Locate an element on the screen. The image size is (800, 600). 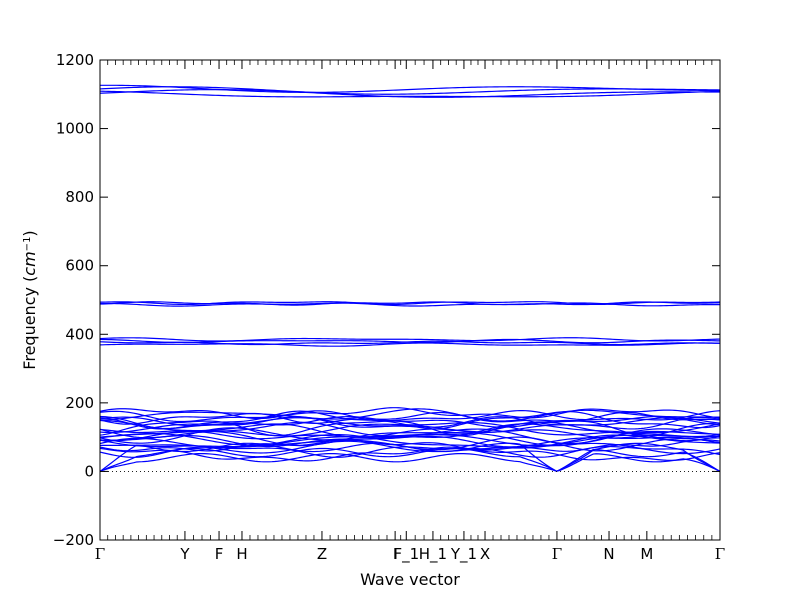
x-tick-label: M is located at coordinates (646, 554).